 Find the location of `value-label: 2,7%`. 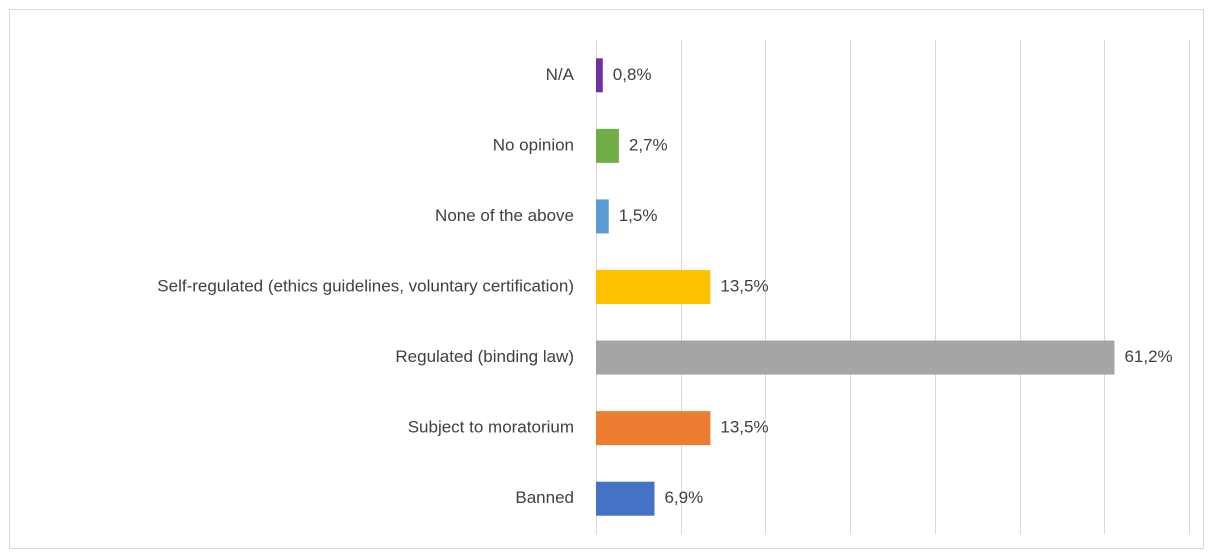

value-label: 2,7% is located at coordinates (648, 144).